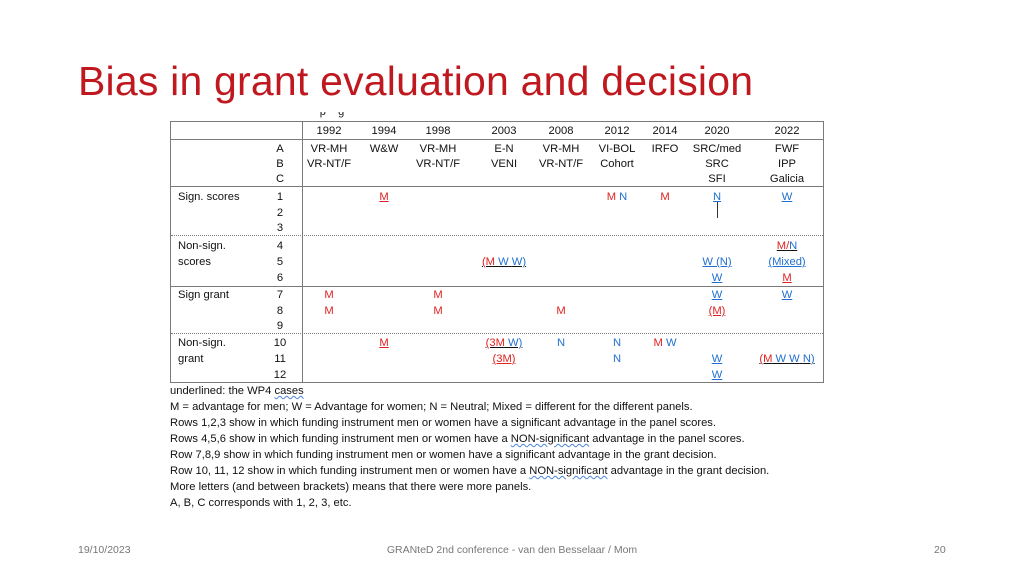  What do you see at coordinates (222, 391) in the screenshot?
I see `note-text: underlined: the WP4` at bounding box center [222, 391].